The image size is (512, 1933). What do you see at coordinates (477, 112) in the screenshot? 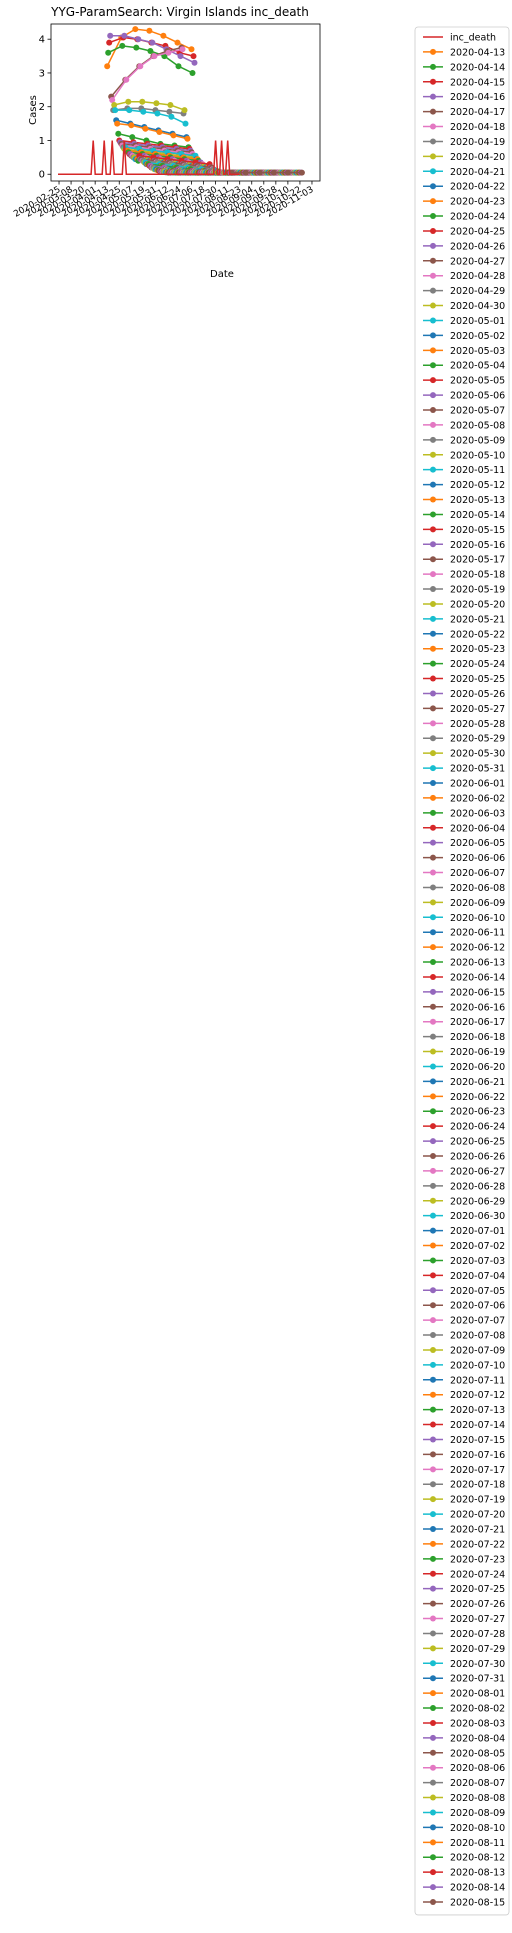
I see `legend-label-2020-04-17: 2020-04-17` at bounding box center [477, 112].